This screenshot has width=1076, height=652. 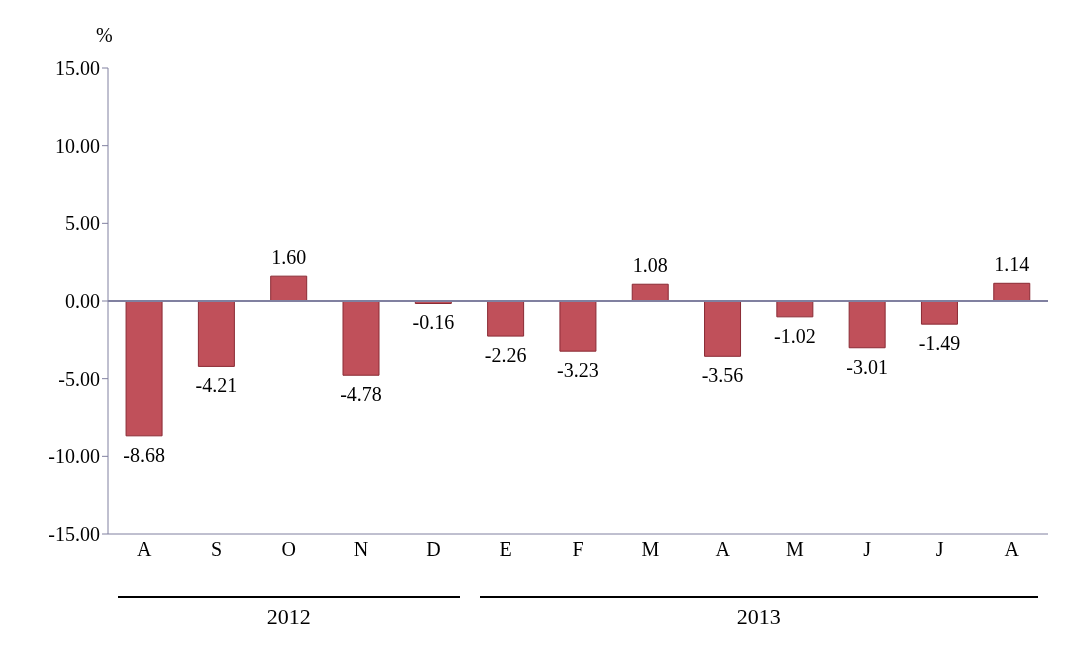 What do you see at coordinates (74, 534) in the screenshot?
I see `y-tick-label: -15.00` at bounding box center [74, 534].